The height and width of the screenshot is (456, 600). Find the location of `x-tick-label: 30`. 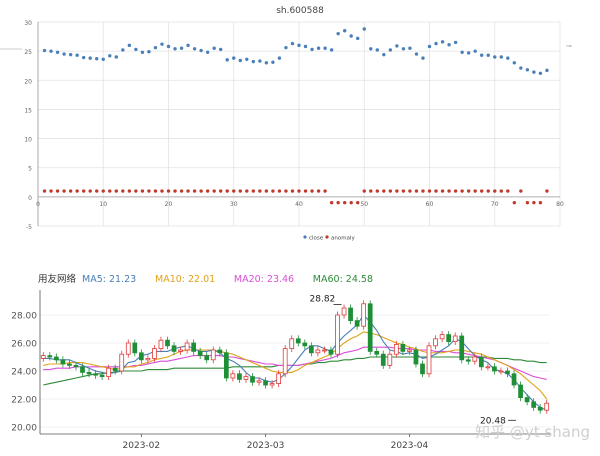

x-tick-label: 30 is located at coordinates (234, 204).